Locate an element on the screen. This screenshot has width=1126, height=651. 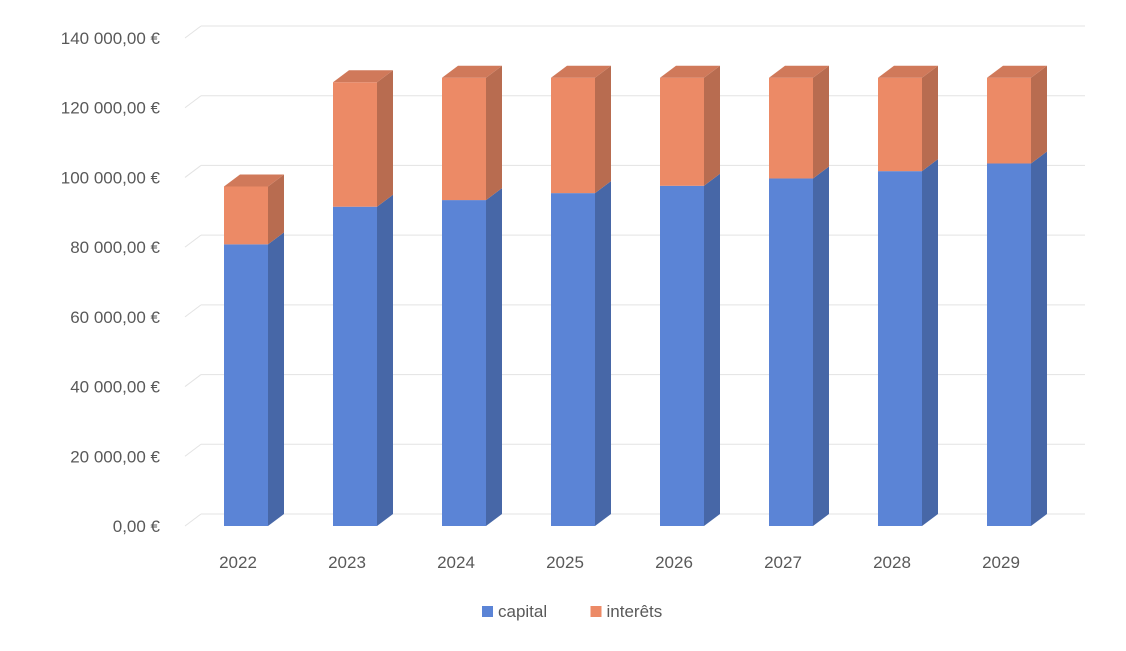
bar-interêts-2027 is located at coordinates (799, 122).